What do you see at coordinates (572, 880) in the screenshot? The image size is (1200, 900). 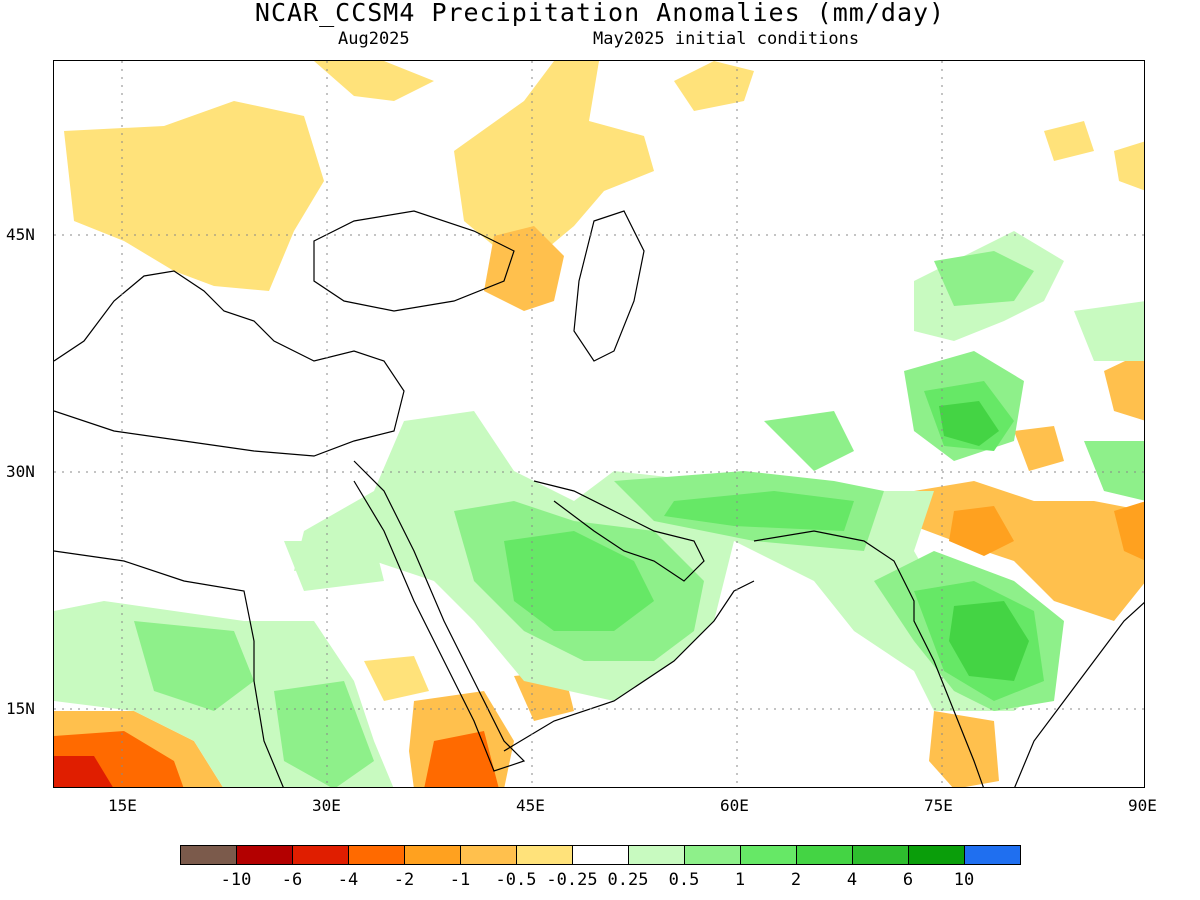 I see `colorbar-label: -0.25` at bounding box center [572, 880].